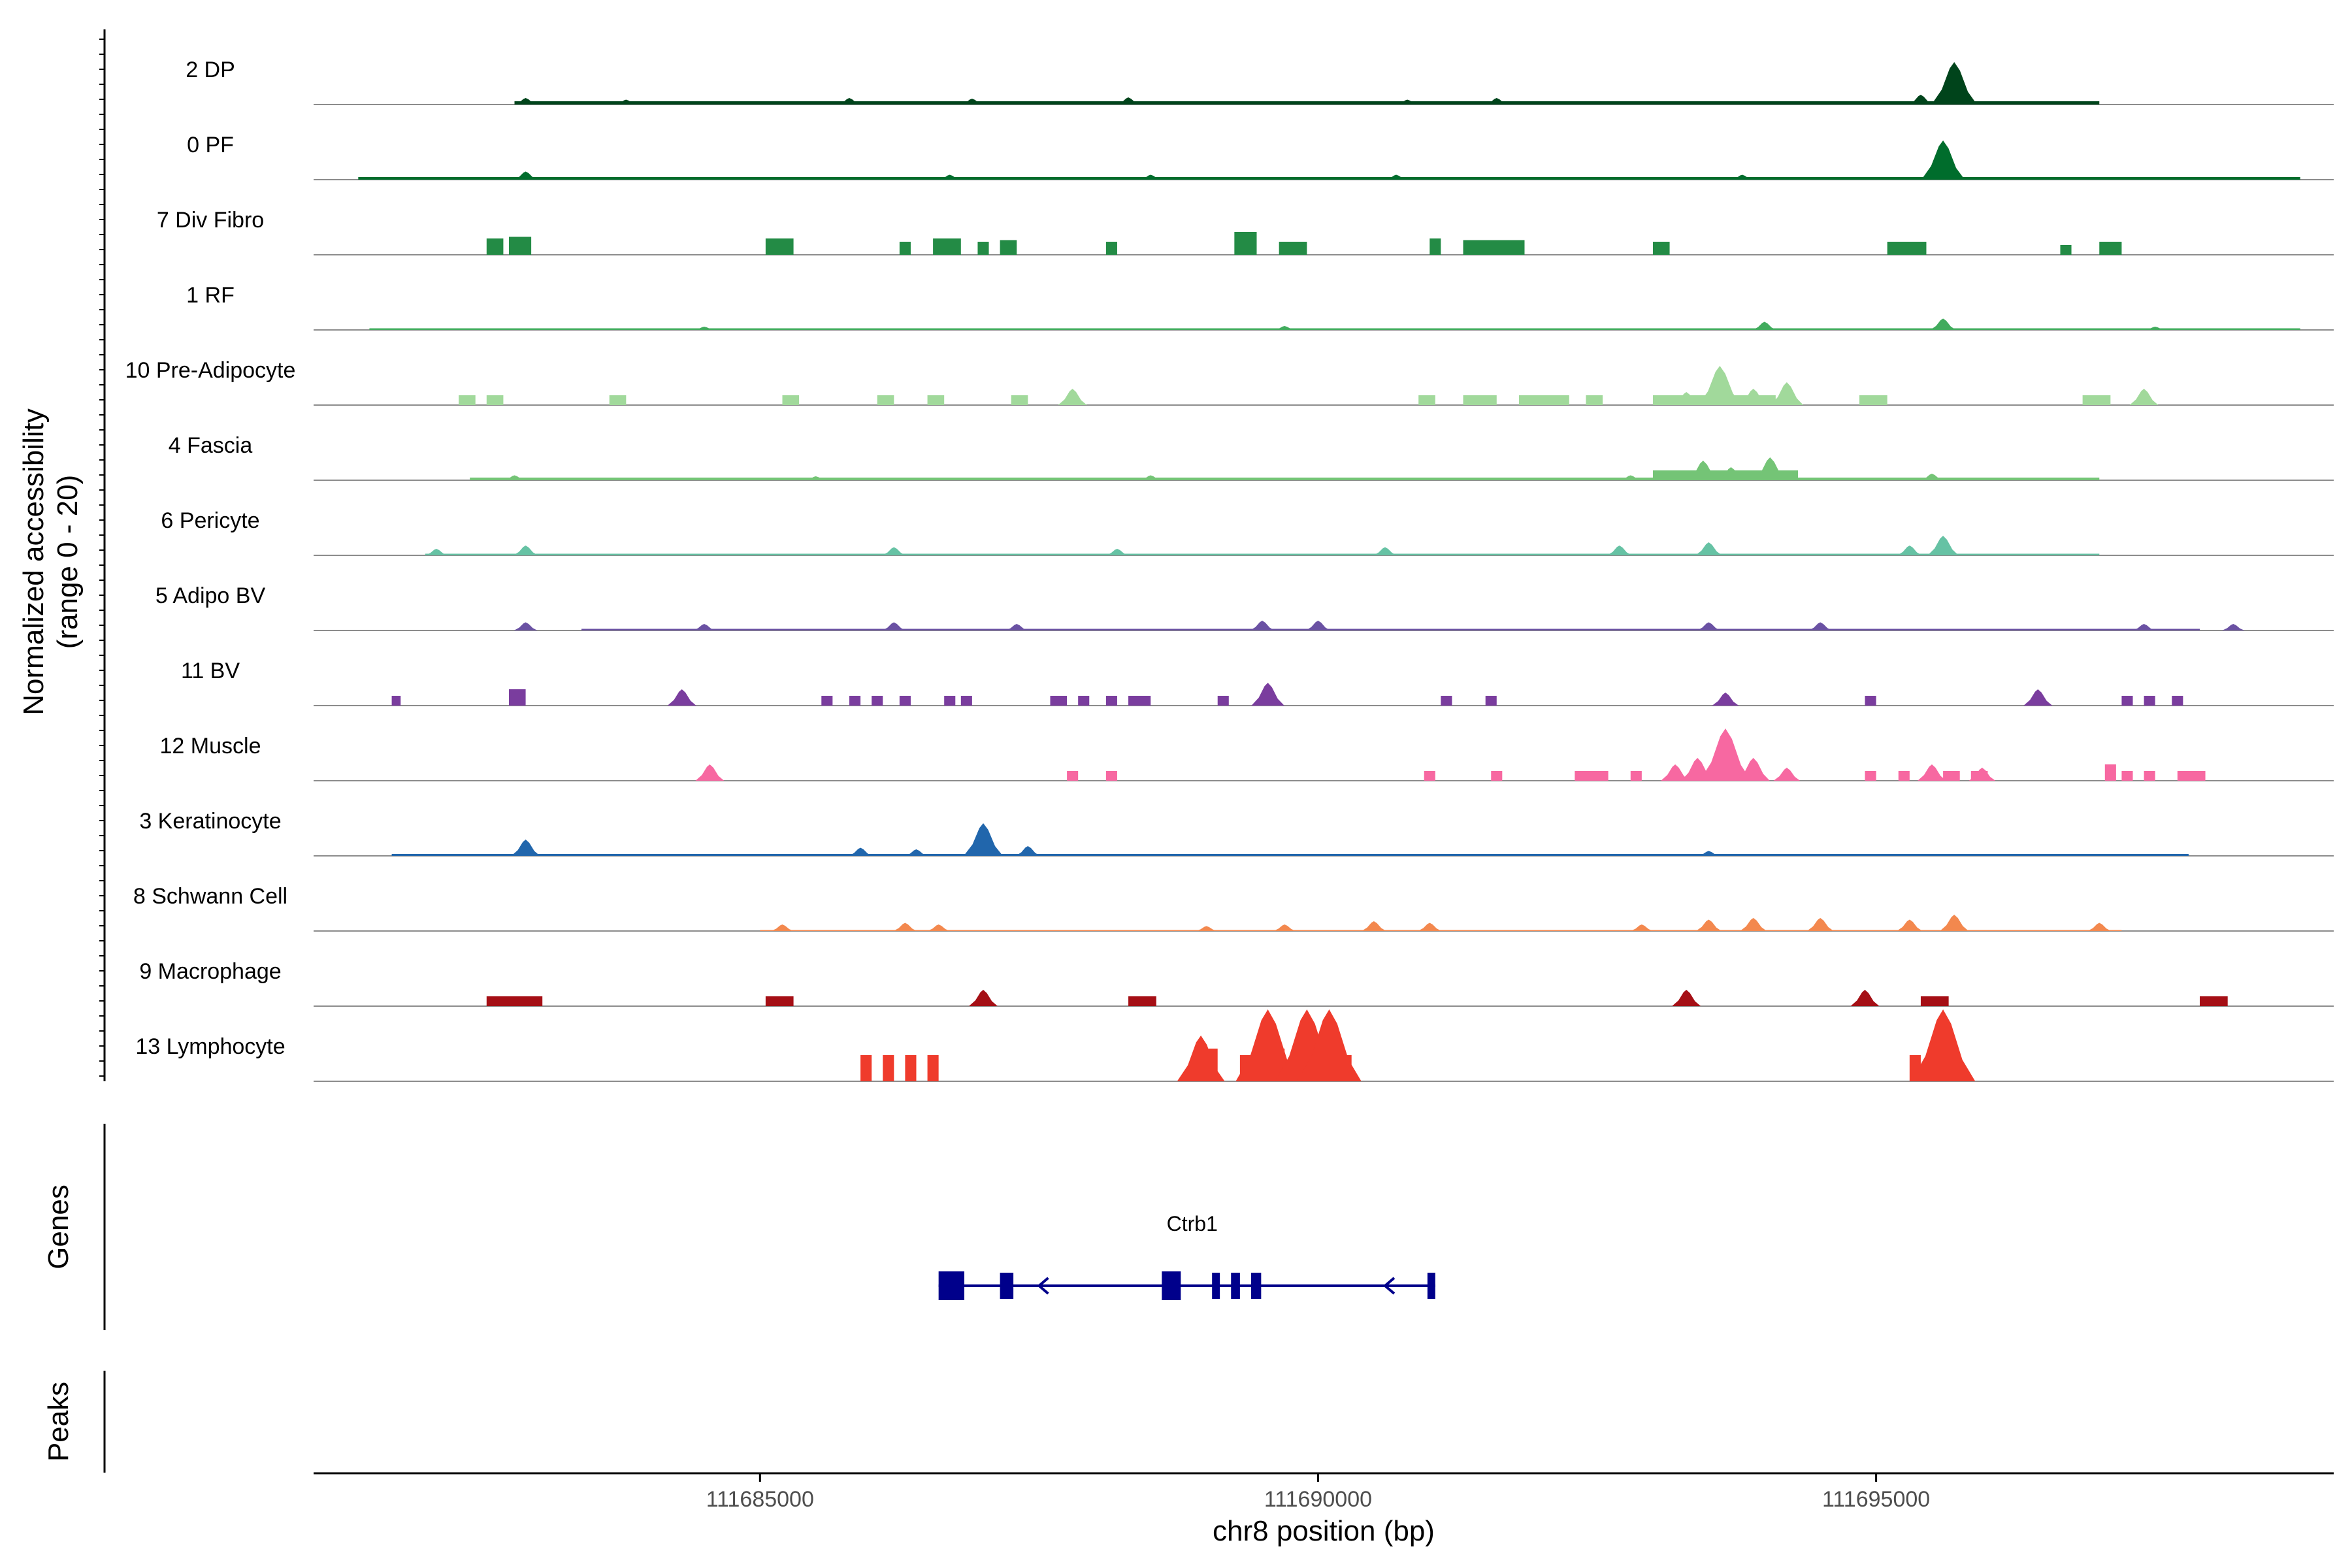 The height and width of the screenshot is (1568, 2352). What do you see at coordinates (210, 746) in the screenshot?
I see `track-label: 12 Muscle` at bounding box center [210, 746].